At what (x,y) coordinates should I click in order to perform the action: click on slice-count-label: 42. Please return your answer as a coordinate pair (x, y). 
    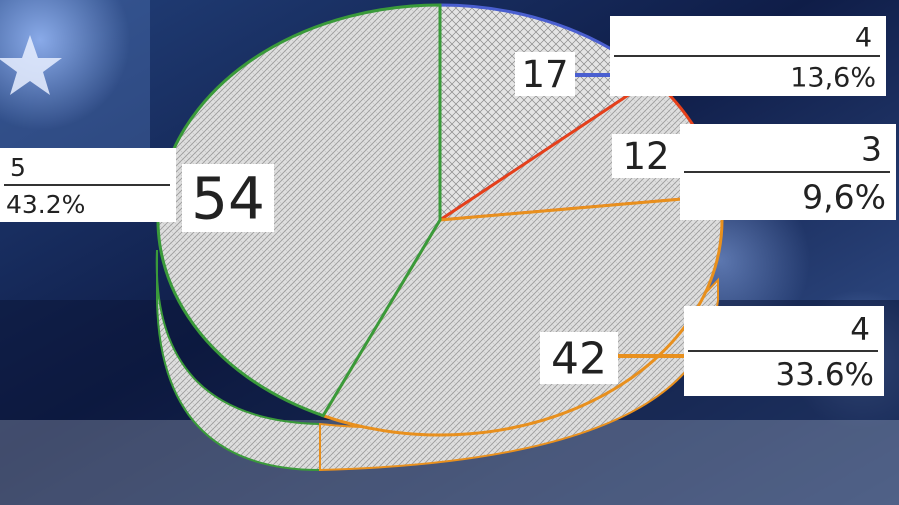
    Looking at the image, I should click on (579, 359).